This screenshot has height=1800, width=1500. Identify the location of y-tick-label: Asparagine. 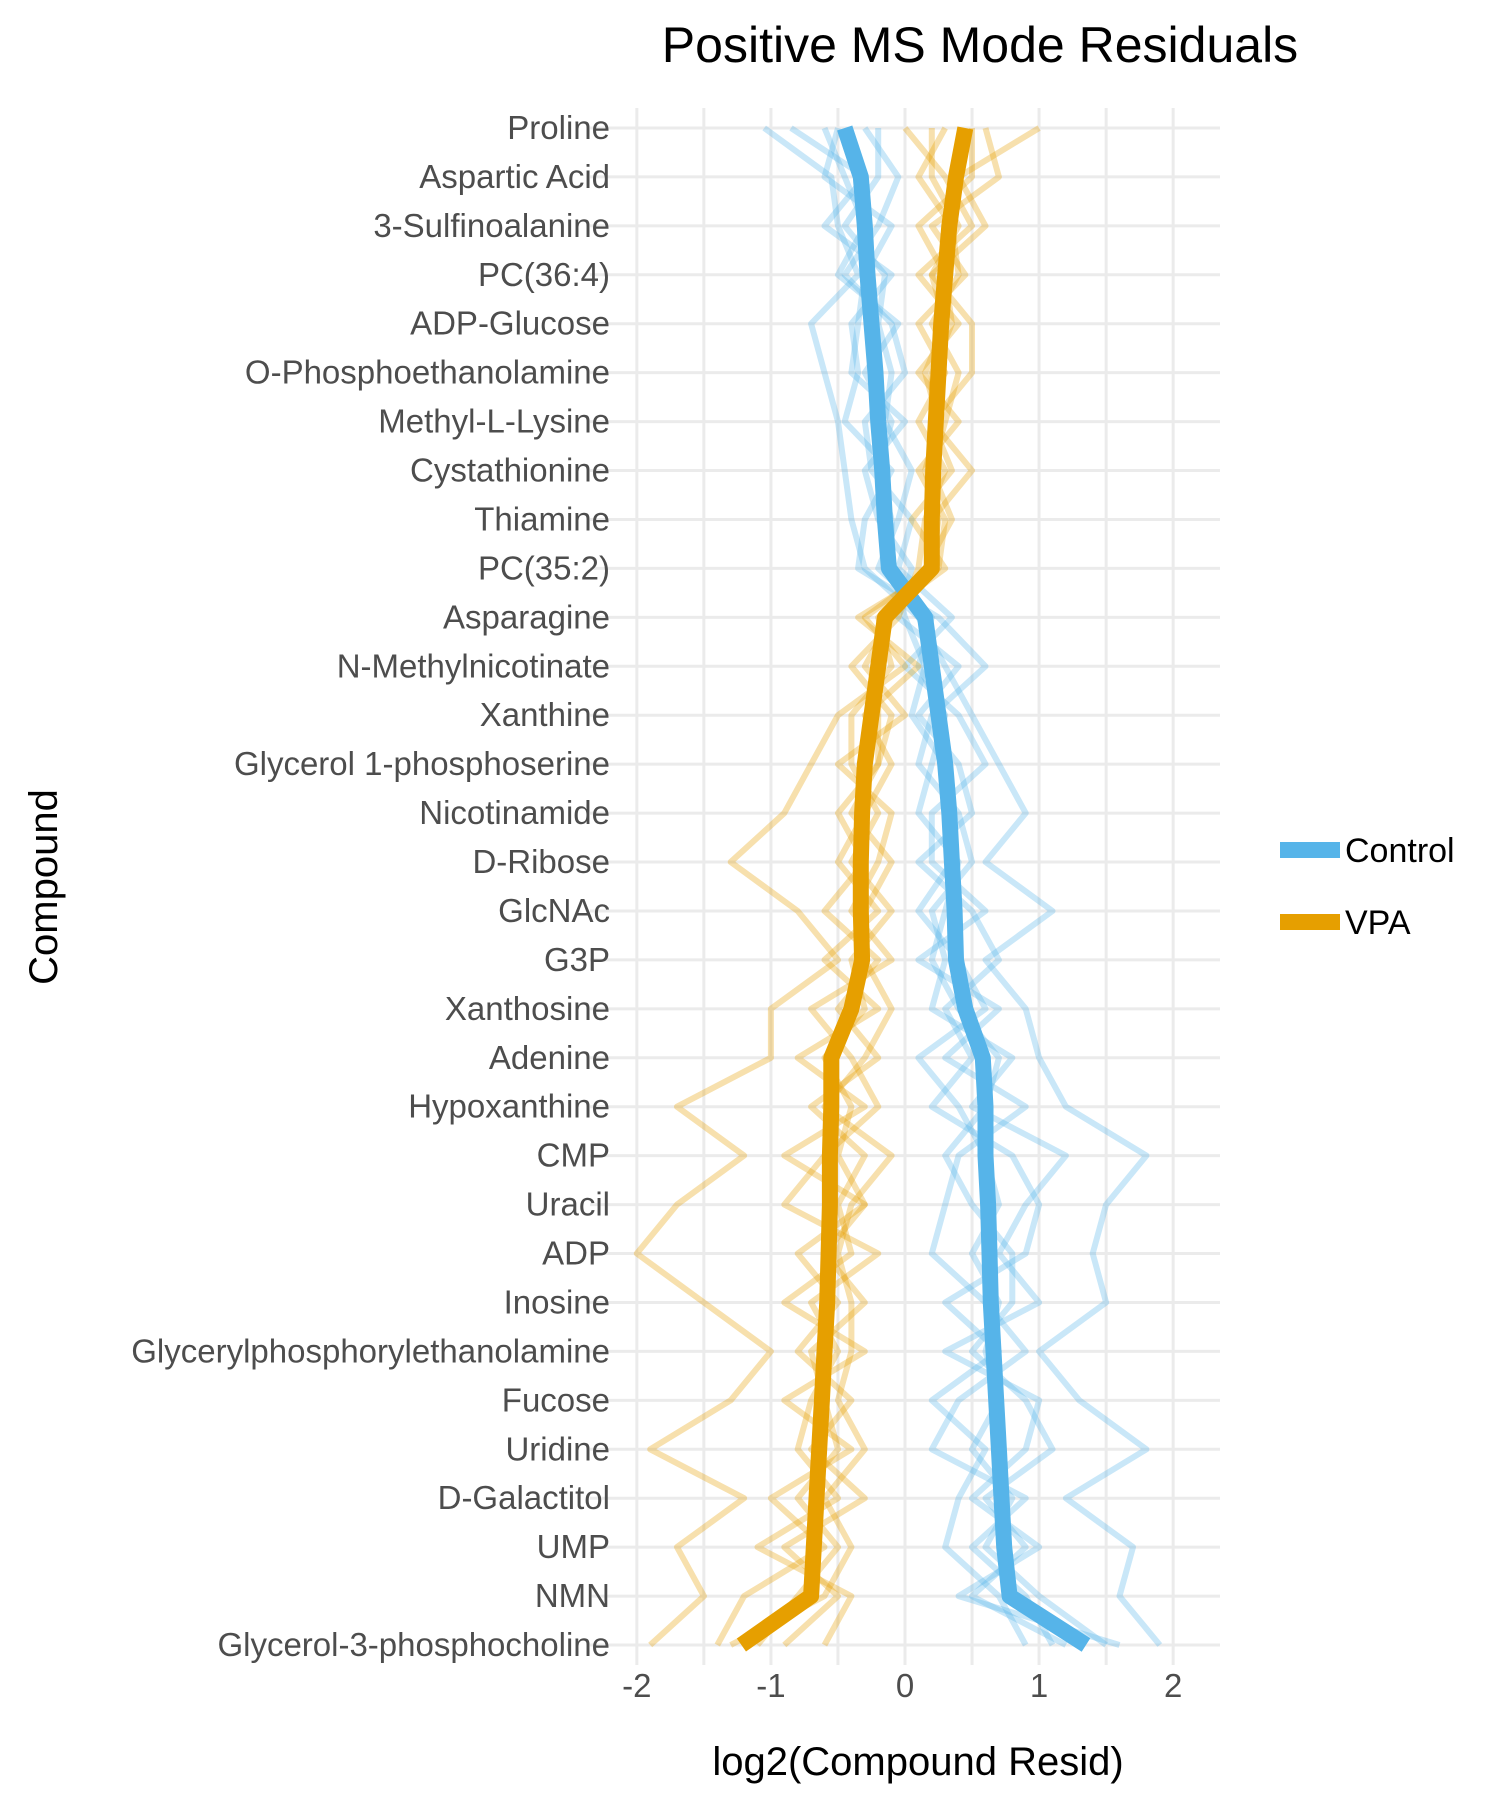
(526, 616).